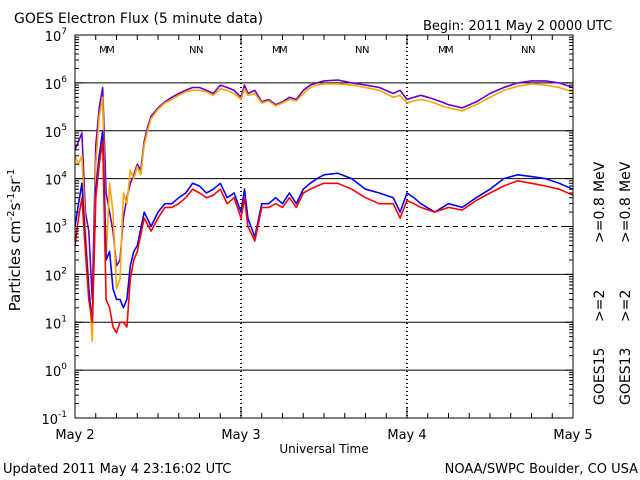 The image size is (640, 480). Describe the element at coordinates (64, 176) in the screenshot. I see `y-tick-exponent: 4` at that location.